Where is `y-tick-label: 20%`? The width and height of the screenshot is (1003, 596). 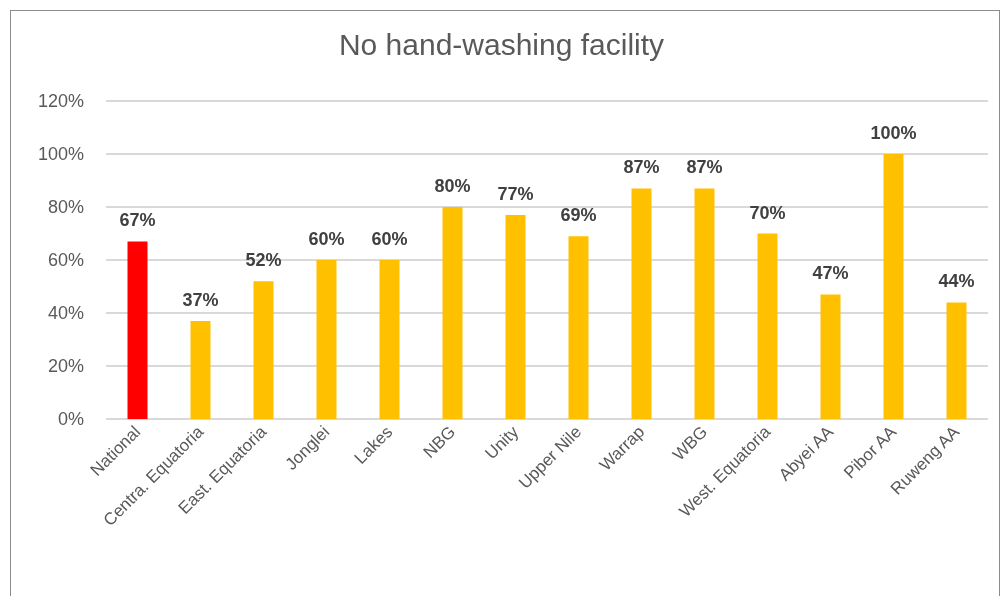 y-tick-label: 20% is located at coordinates (65, 366).